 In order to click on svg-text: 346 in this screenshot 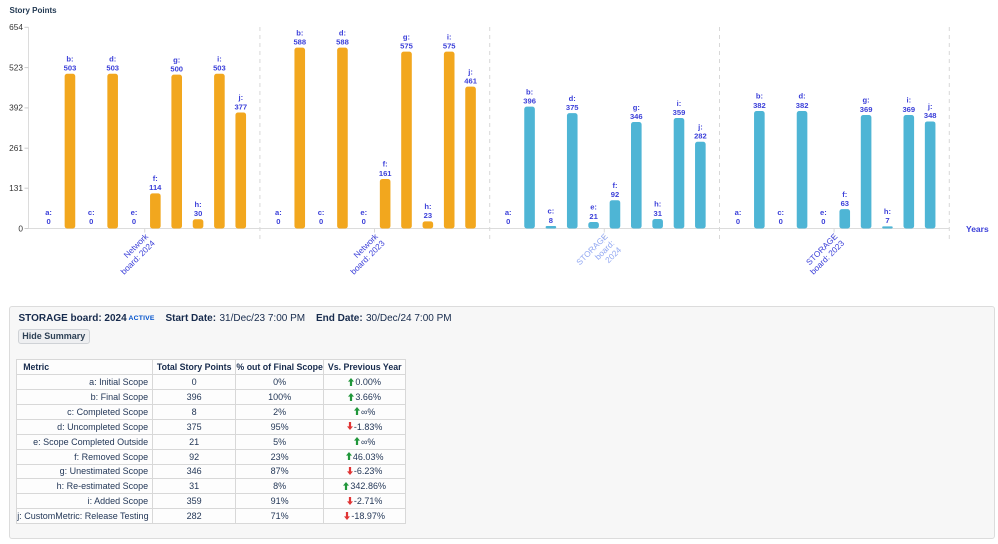, I will do `click(636, 116)`.